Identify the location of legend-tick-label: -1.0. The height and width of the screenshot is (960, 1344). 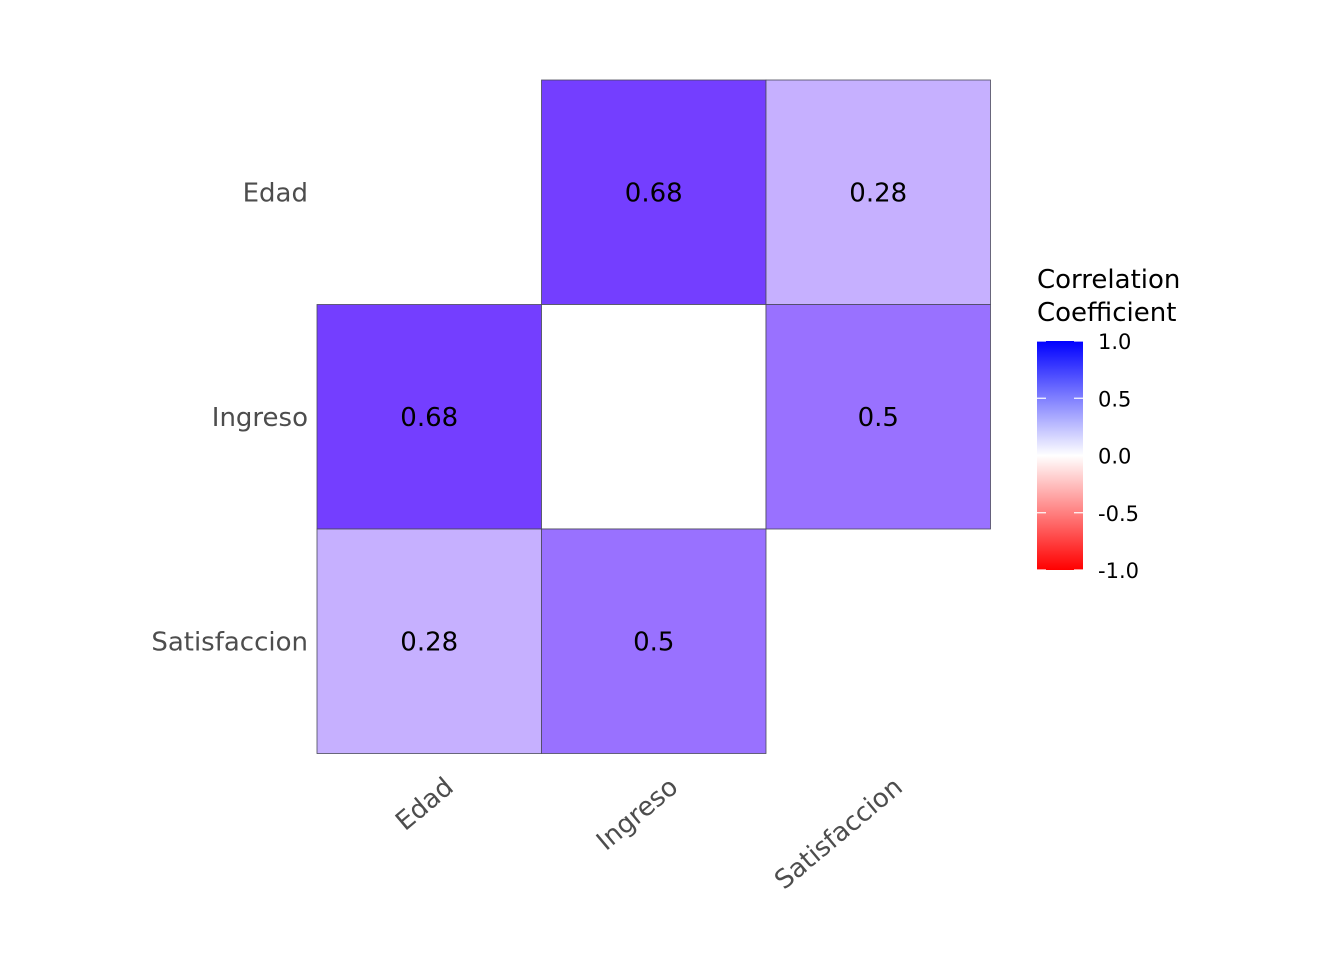
(1118, 571).